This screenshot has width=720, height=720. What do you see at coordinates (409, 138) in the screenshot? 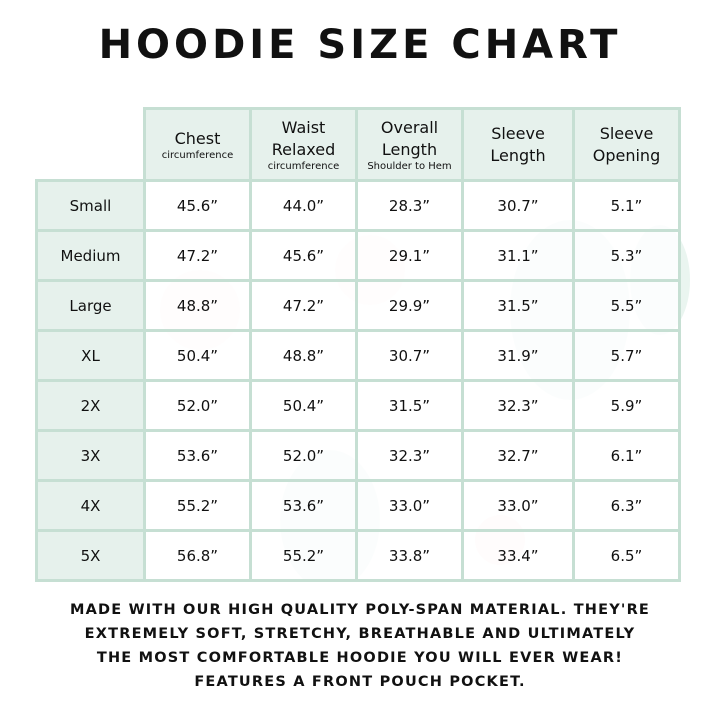
I see `column-header-label: Overall Length` at bounding box center [409, 138].